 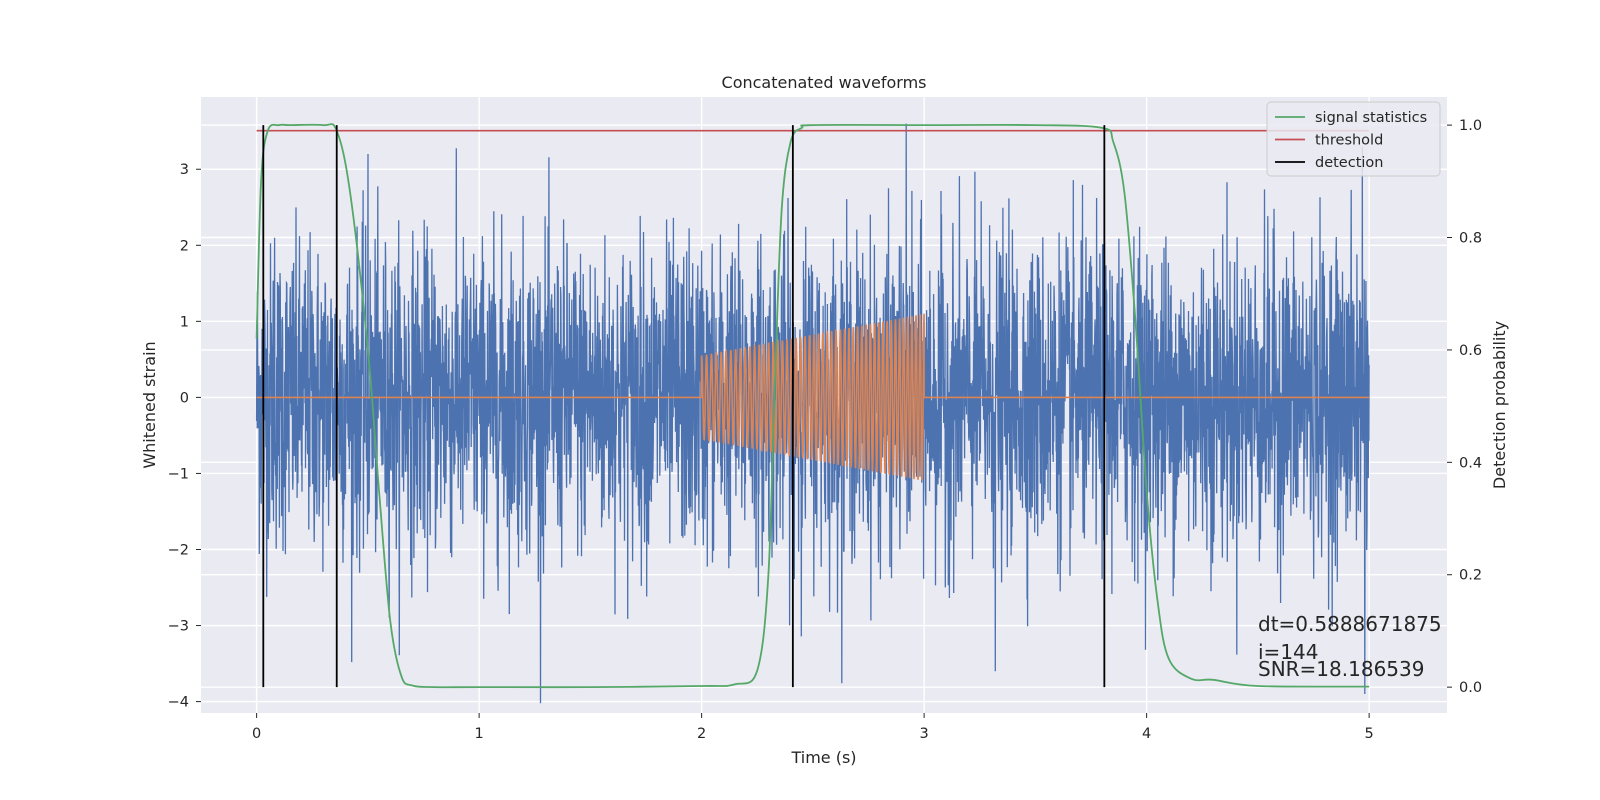 I want to click on y2-tick-label: 0.6, so click(x=1470, y=351).